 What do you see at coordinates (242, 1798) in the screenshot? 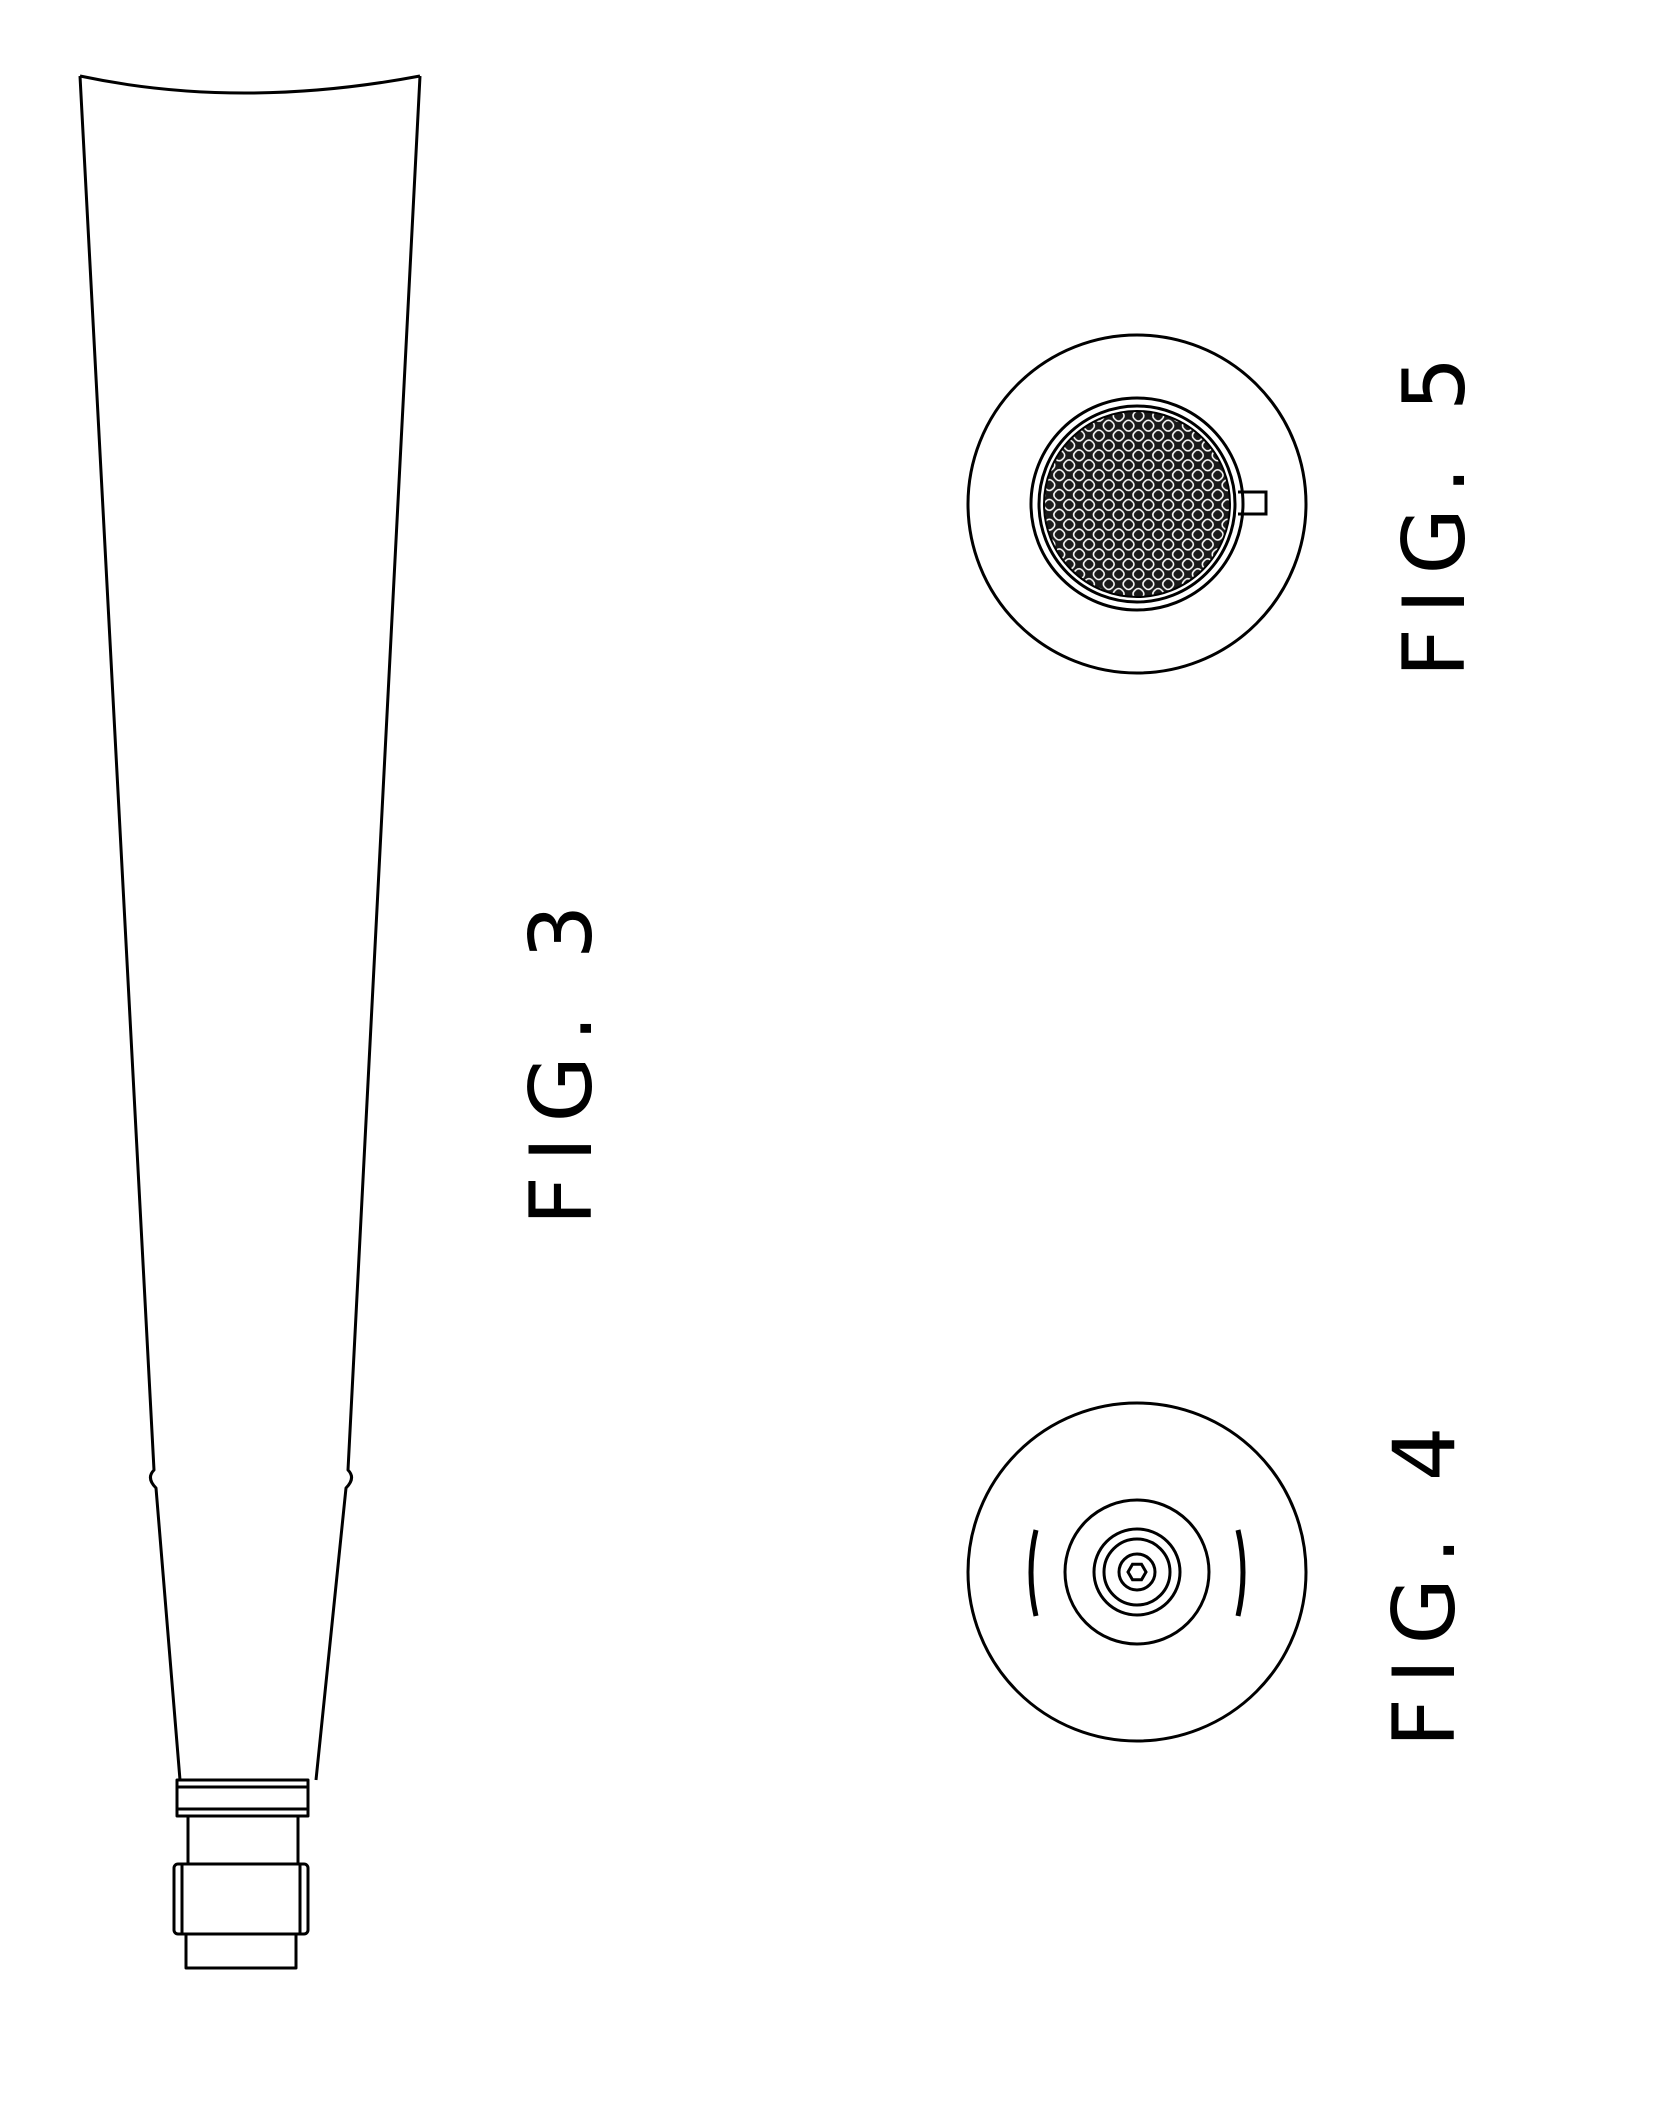
I see `fig3-connector-collar` at bounding box center [242, 1798].